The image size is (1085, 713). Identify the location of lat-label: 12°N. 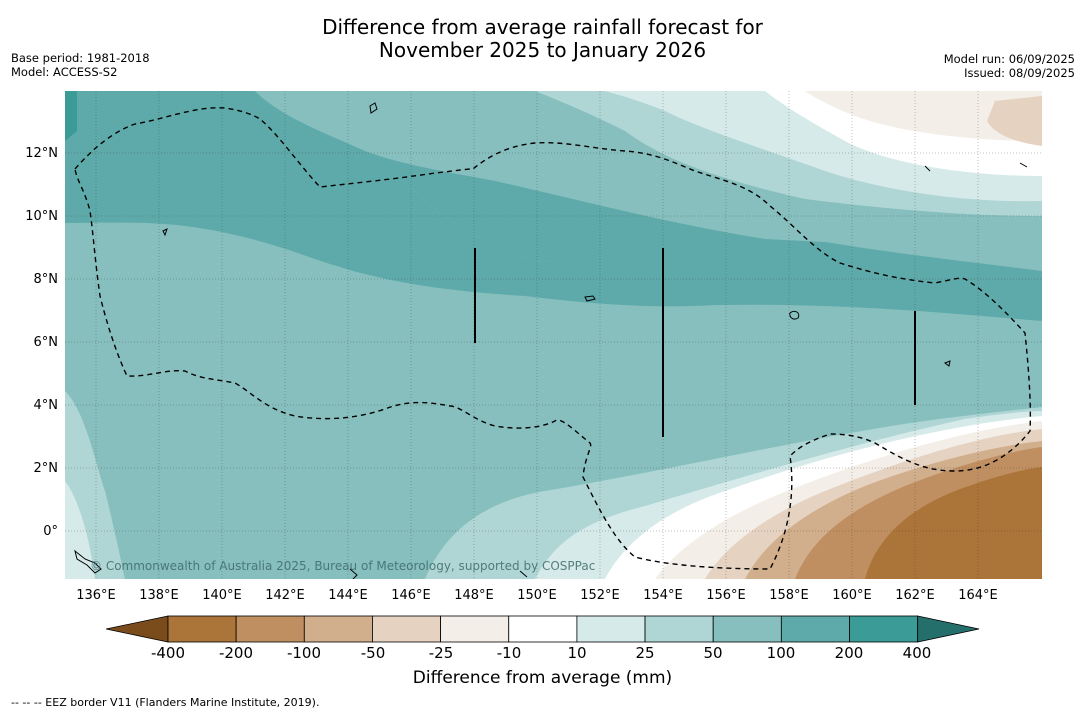
(41, 153).